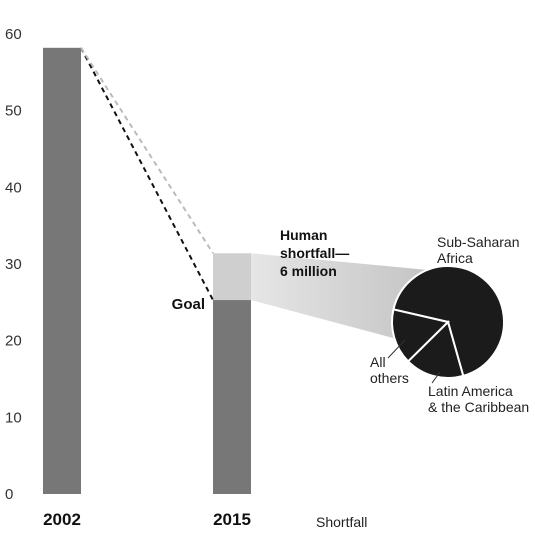 Image resolution: width=535 pixels, height=533 pixels. I want to click on category-label-2015: 2015, so click(232, 519).